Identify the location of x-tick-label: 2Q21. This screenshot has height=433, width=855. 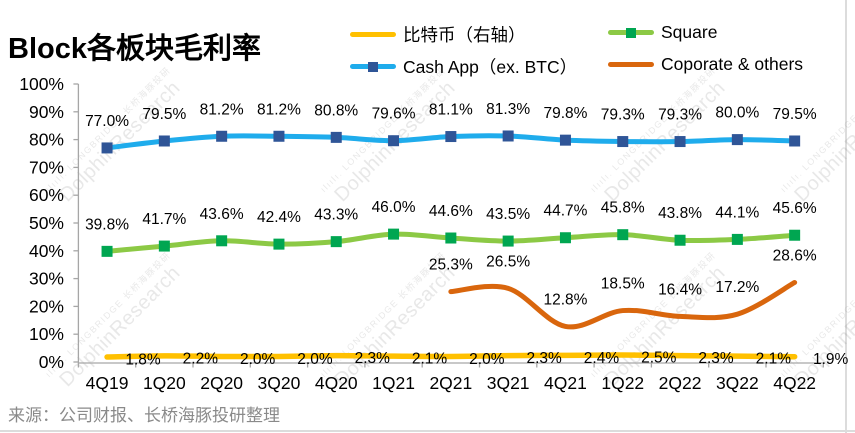
(450, 383).